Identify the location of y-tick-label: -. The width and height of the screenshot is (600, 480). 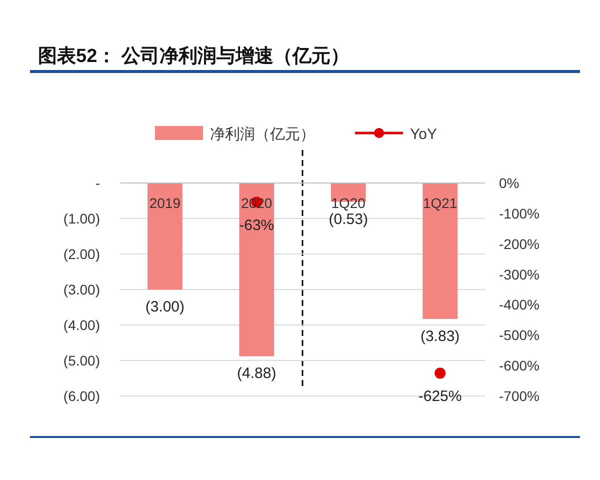
(97, 183).